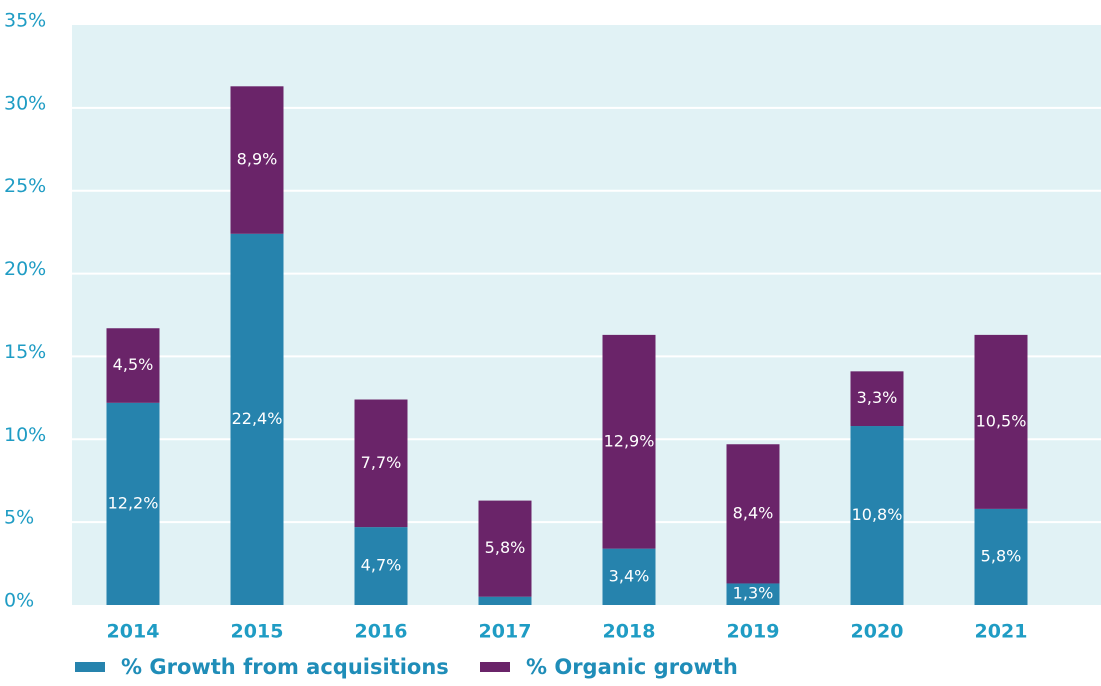 The width and height of the screenshot is (1101, 686). I want to click on data-label: 22,4%, so click(257, 418).